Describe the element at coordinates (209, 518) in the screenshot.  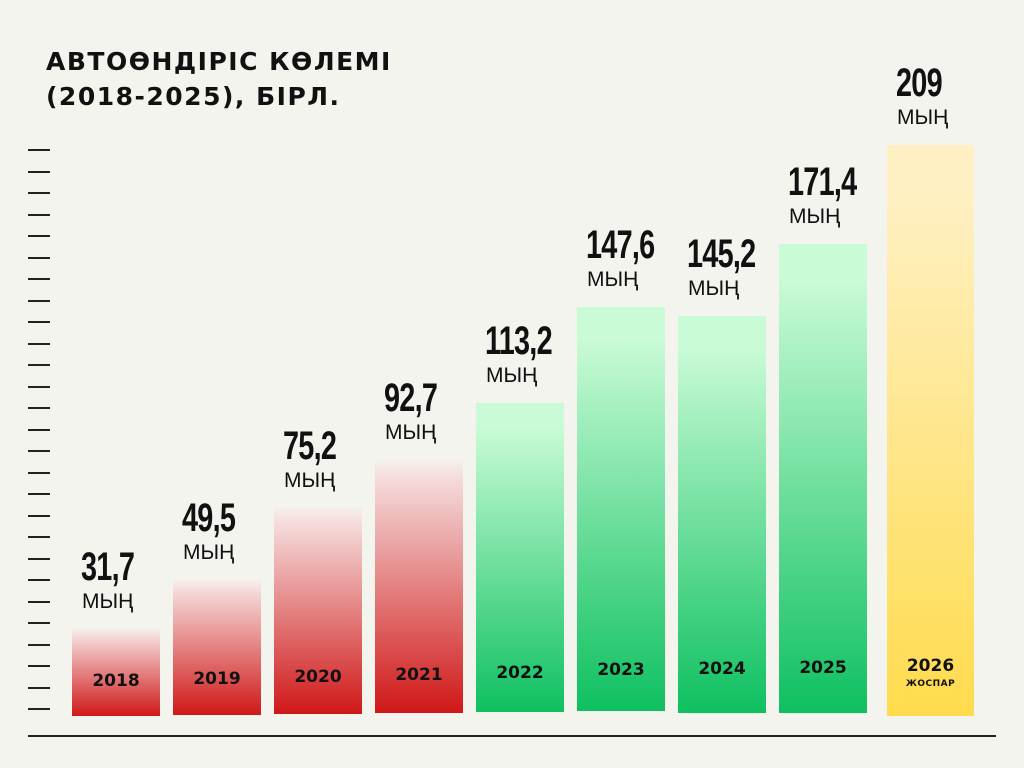
I see `value-label-2019: 49,5` at that location.